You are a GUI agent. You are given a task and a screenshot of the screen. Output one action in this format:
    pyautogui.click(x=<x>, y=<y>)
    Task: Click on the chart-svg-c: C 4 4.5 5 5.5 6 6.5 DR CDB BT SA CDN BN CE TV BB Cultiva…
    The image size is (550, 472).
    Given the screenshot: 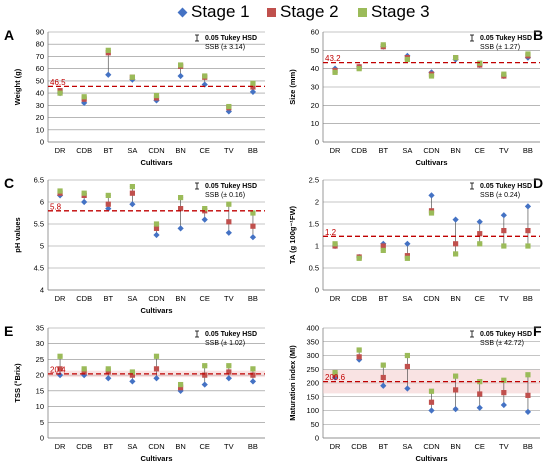 What is the action you would take?
    pyautogui.click(x=134, y=245)
    